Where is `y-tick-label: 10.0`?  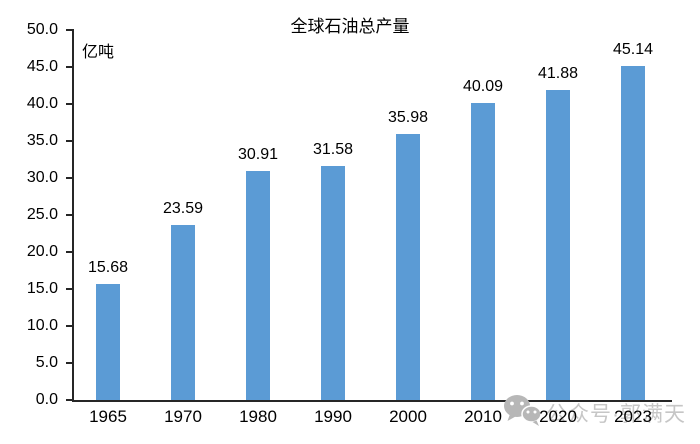 y-tick-label: 10.0 is located at coordinates (42, 325).